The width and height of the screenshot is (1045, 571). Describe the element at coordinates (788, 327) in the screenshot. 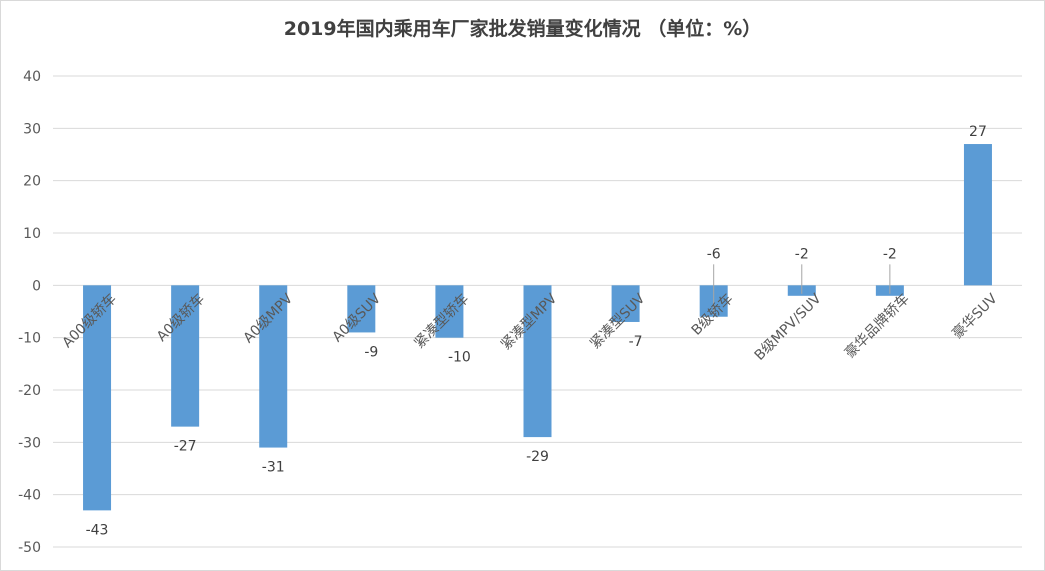

I see `category-label: B级MPV/SUV` at that location.